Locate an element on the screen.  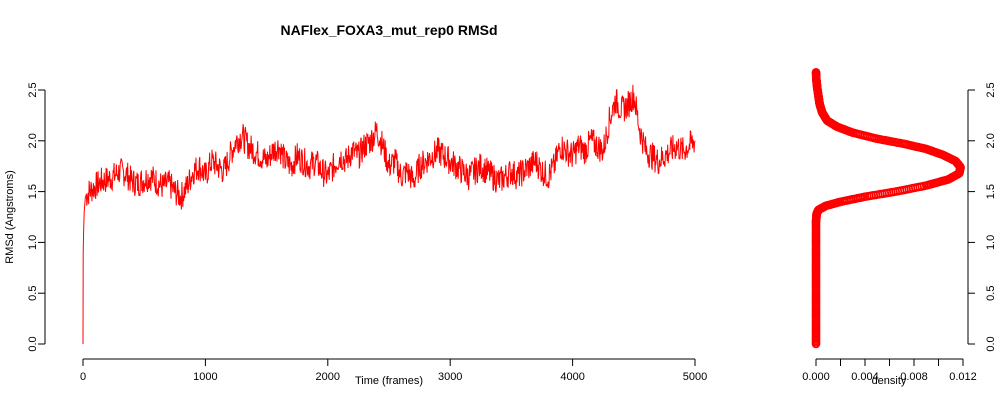
y-tick-label: 1.0 is located at coordinates (33, 242).